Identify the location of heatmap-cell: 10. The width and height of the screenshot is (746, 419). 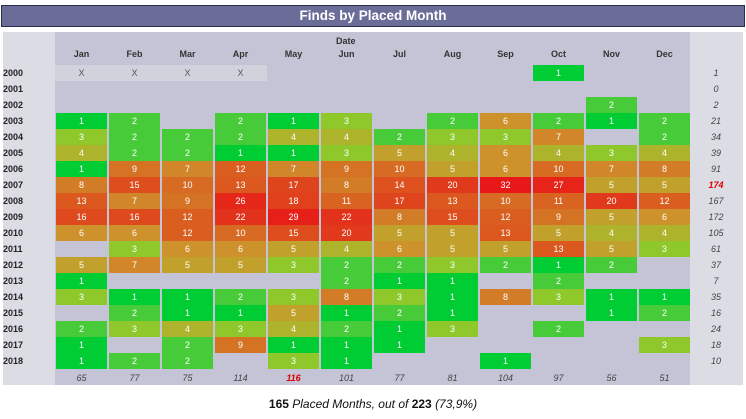
(399, 169).